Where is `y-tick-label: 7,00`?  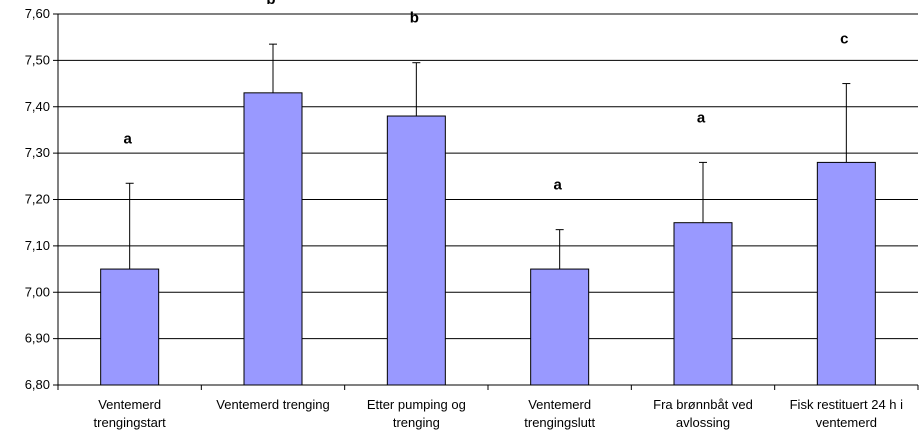
y-tick-label: 7,00 is located at coordinates (37, 291).